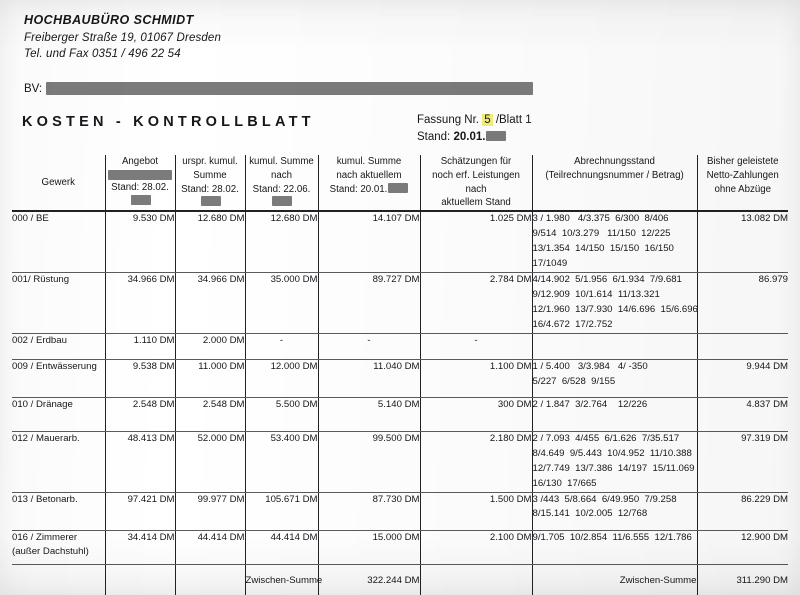  I want to click on col-header-kumul-nach: kumul. Summe nach Stand: 22.06., so click(281, 184).